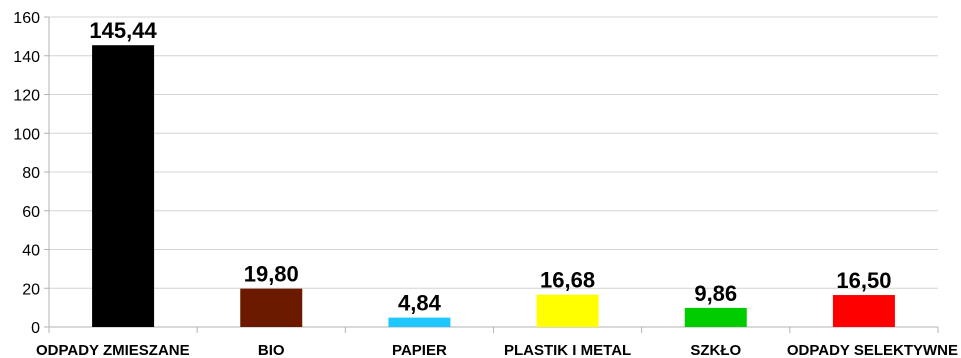 This screenshot has width=961, height=358. What do you see at coordinates (26, 134) in the screenshot?
I see `y-tick-label: 100` at bounding box center [26, 134].